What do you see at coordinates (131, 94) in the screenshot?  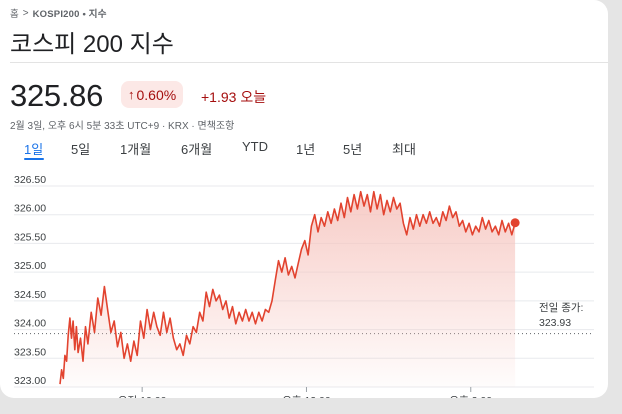 I see `arrow-up-icon: ↑` at bounding box center [131, 94].